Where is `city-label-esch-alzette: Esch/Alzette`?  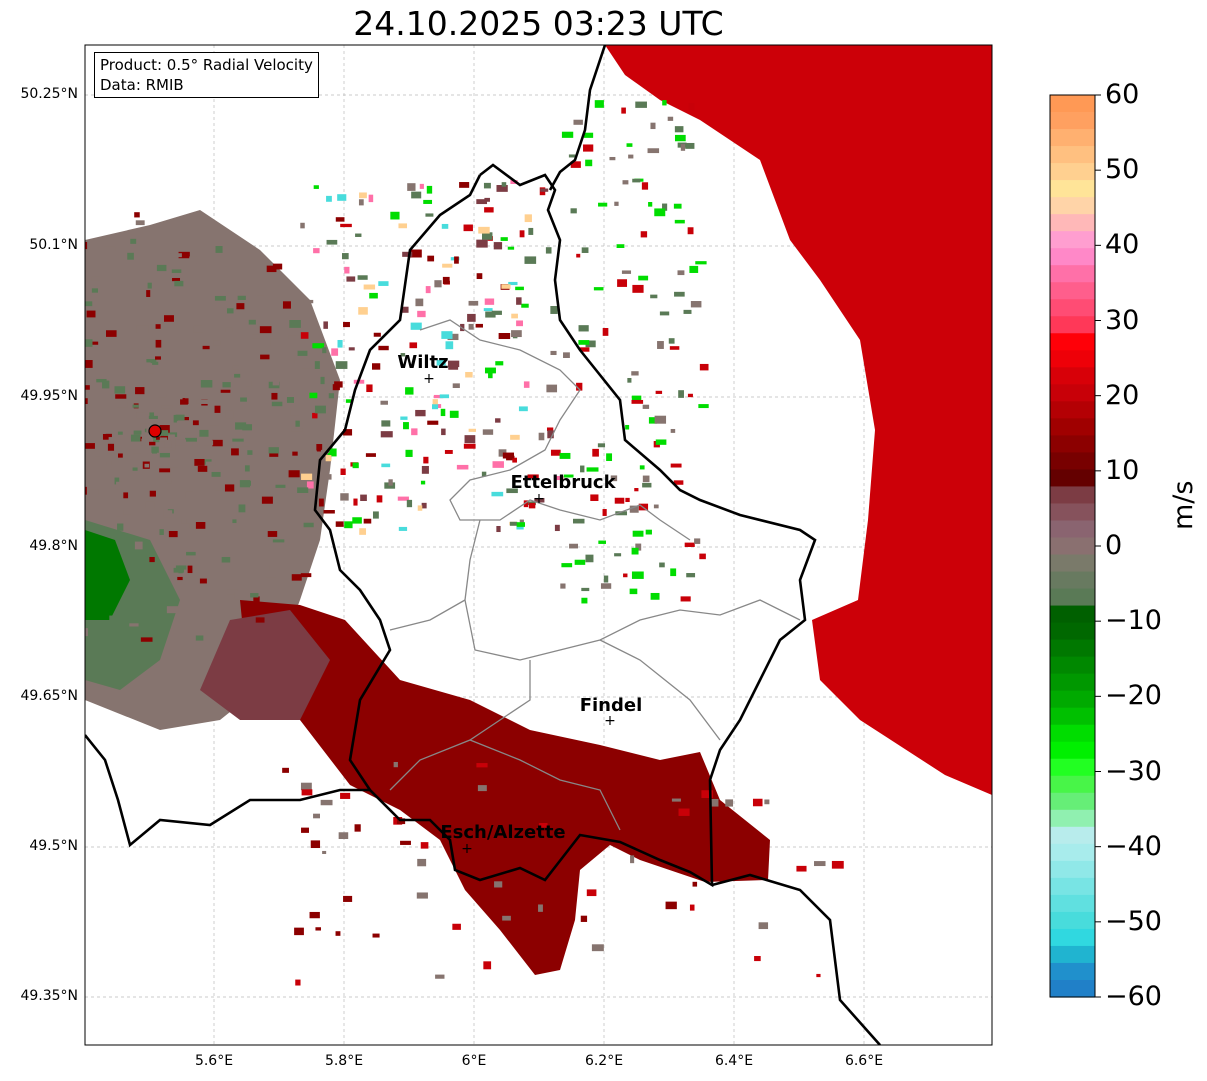
city-label-esch-alzette: Esch/Alzette is located at coordinates (502, 832).